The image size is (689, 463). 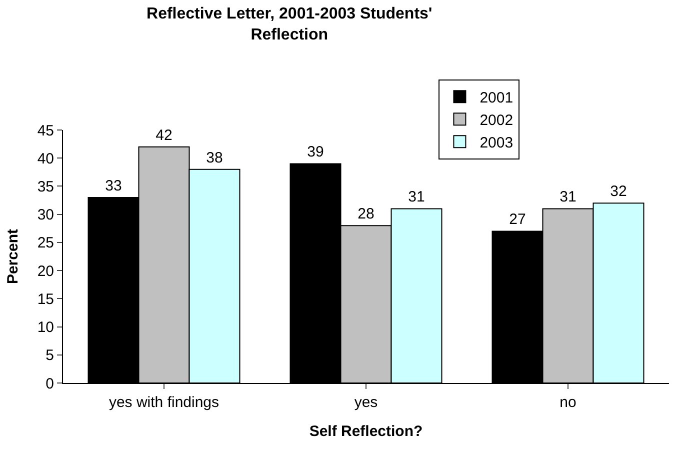 What do you see at coordinates (315, 152) in the screenshot?
I see `data-label: 39` at bounding box center [315, 152].